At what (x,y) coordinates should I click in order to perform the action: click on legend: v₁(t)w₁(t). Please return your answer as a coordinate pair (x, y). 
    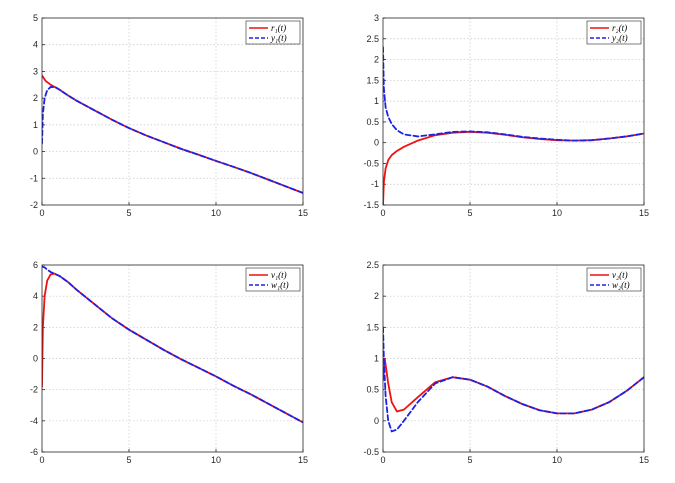
    Looking at the image, I should click on (273, 279).